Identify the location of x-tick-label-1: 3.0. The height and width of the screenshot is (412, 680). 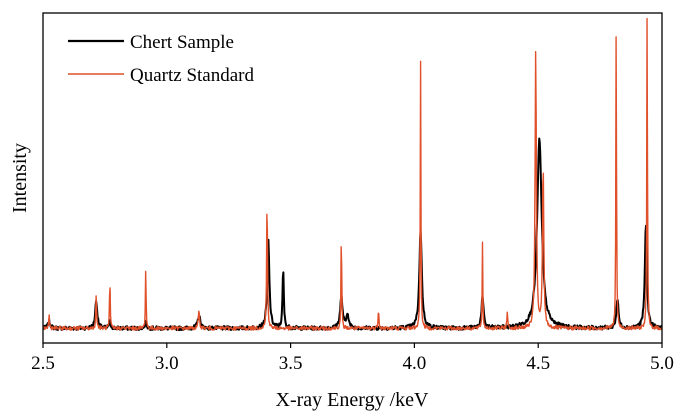
(167, 363).